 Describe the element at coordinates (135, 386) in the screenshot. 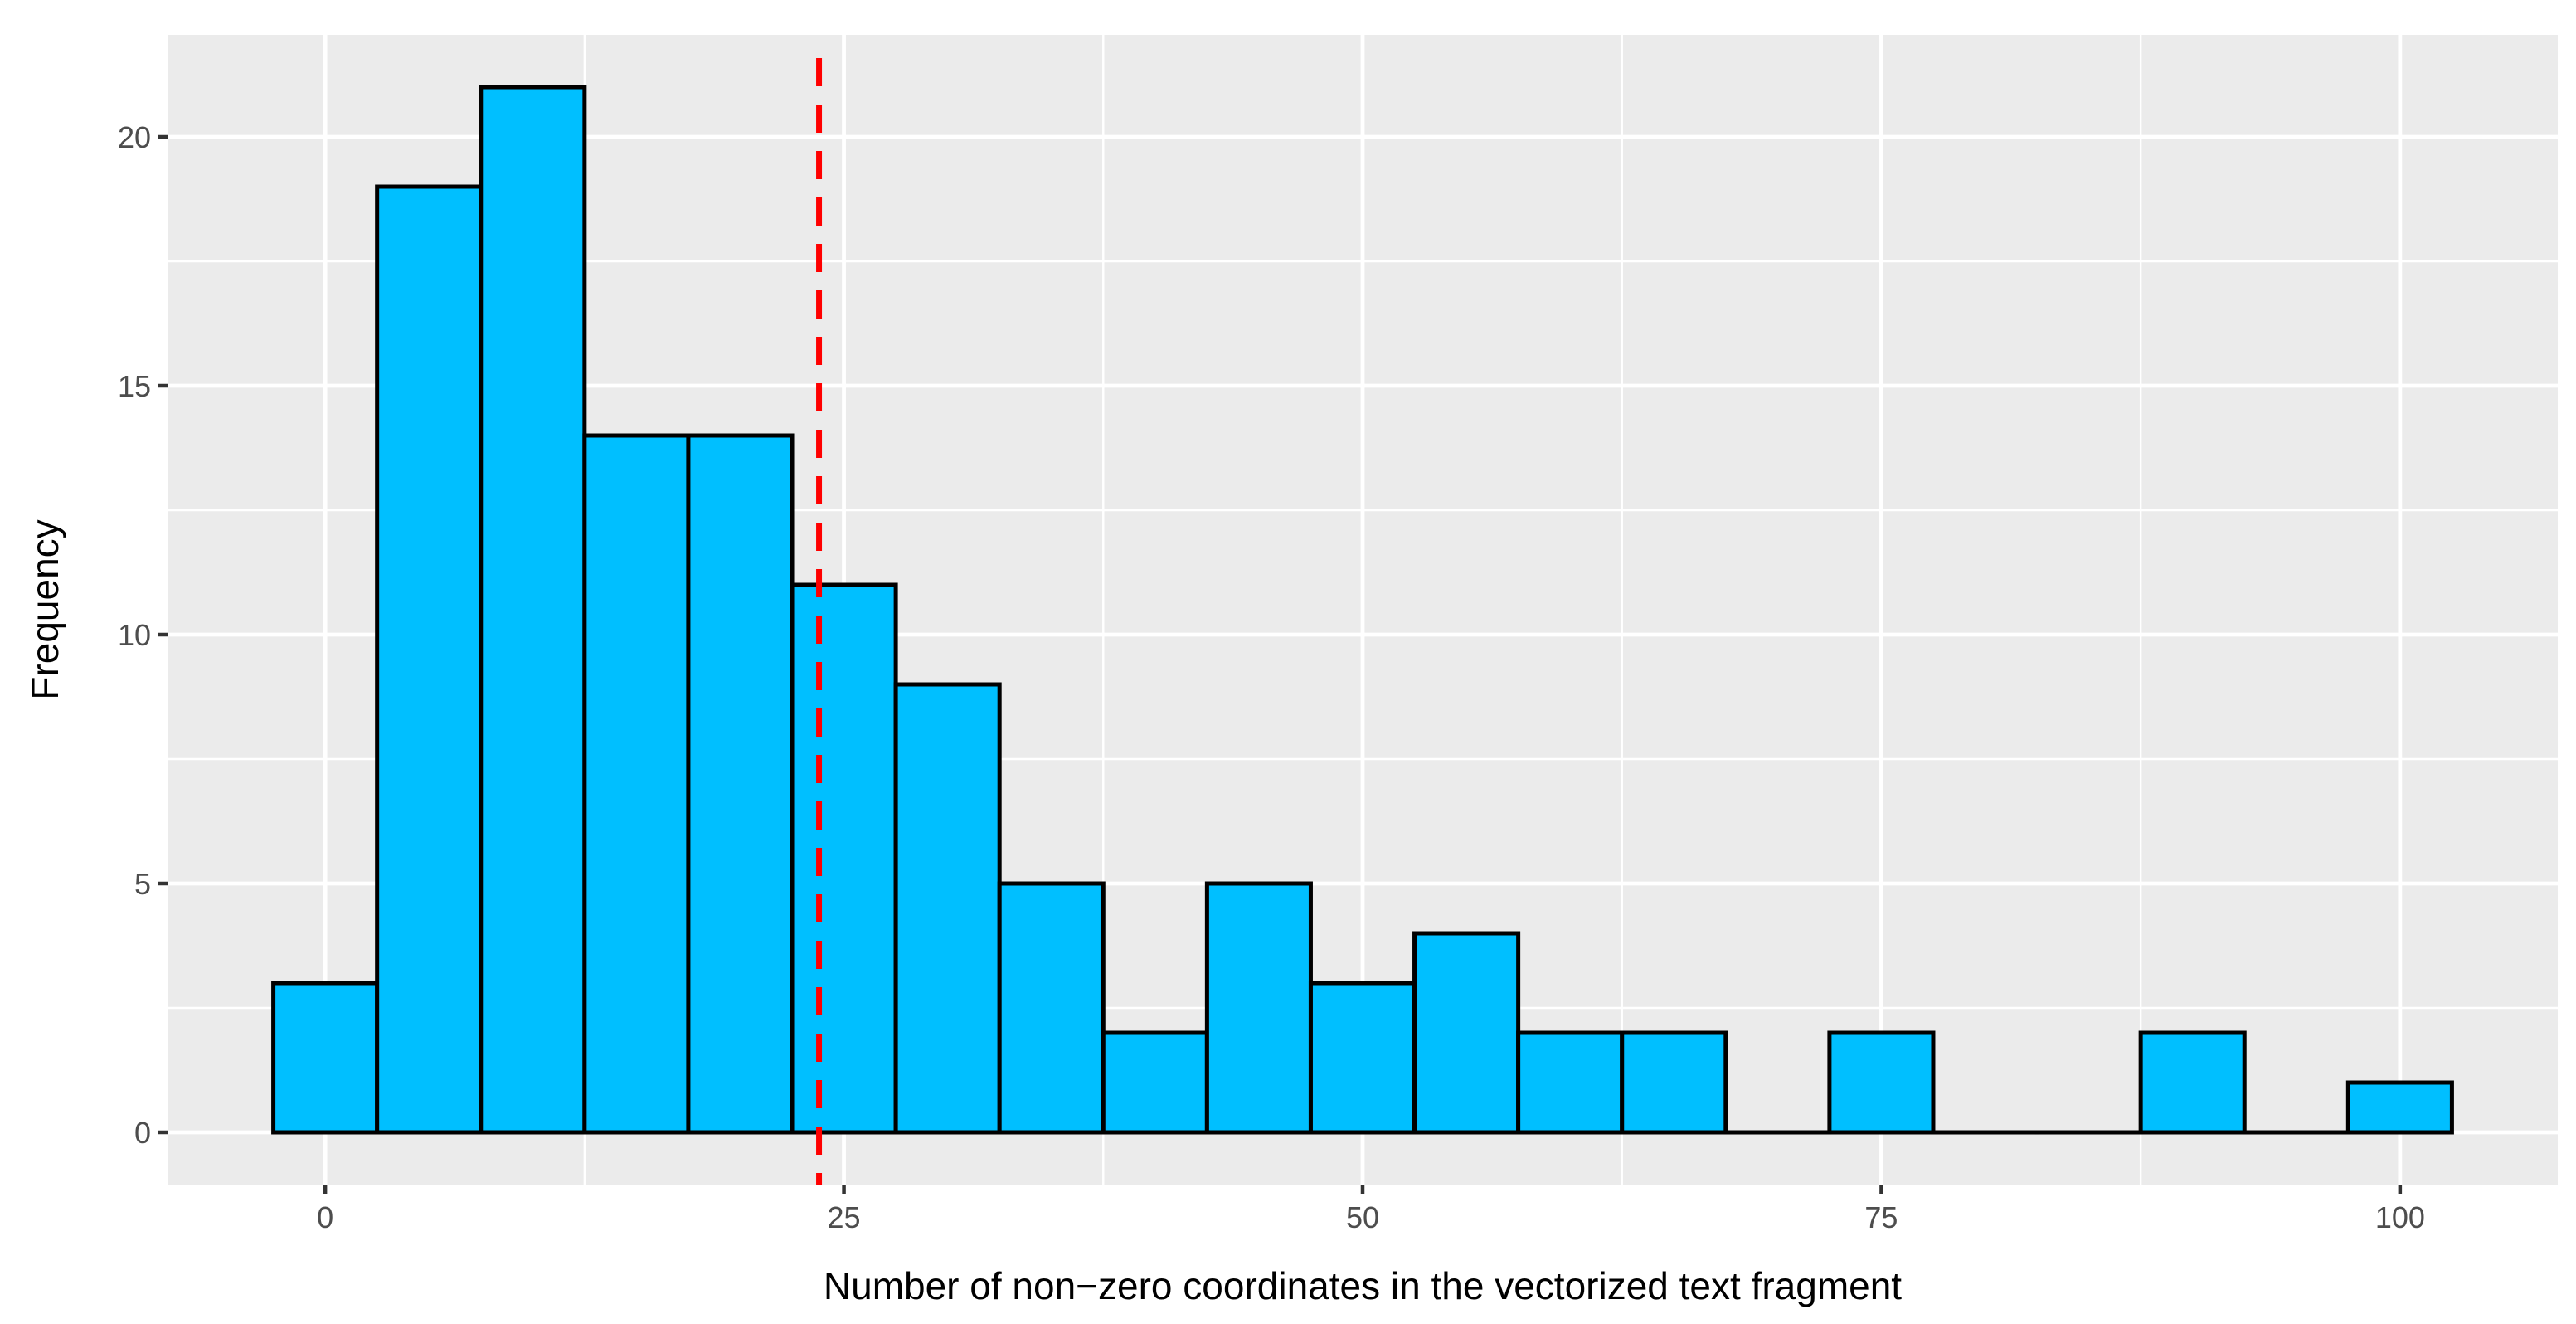

I see `y-tick-label: 15` at that location.